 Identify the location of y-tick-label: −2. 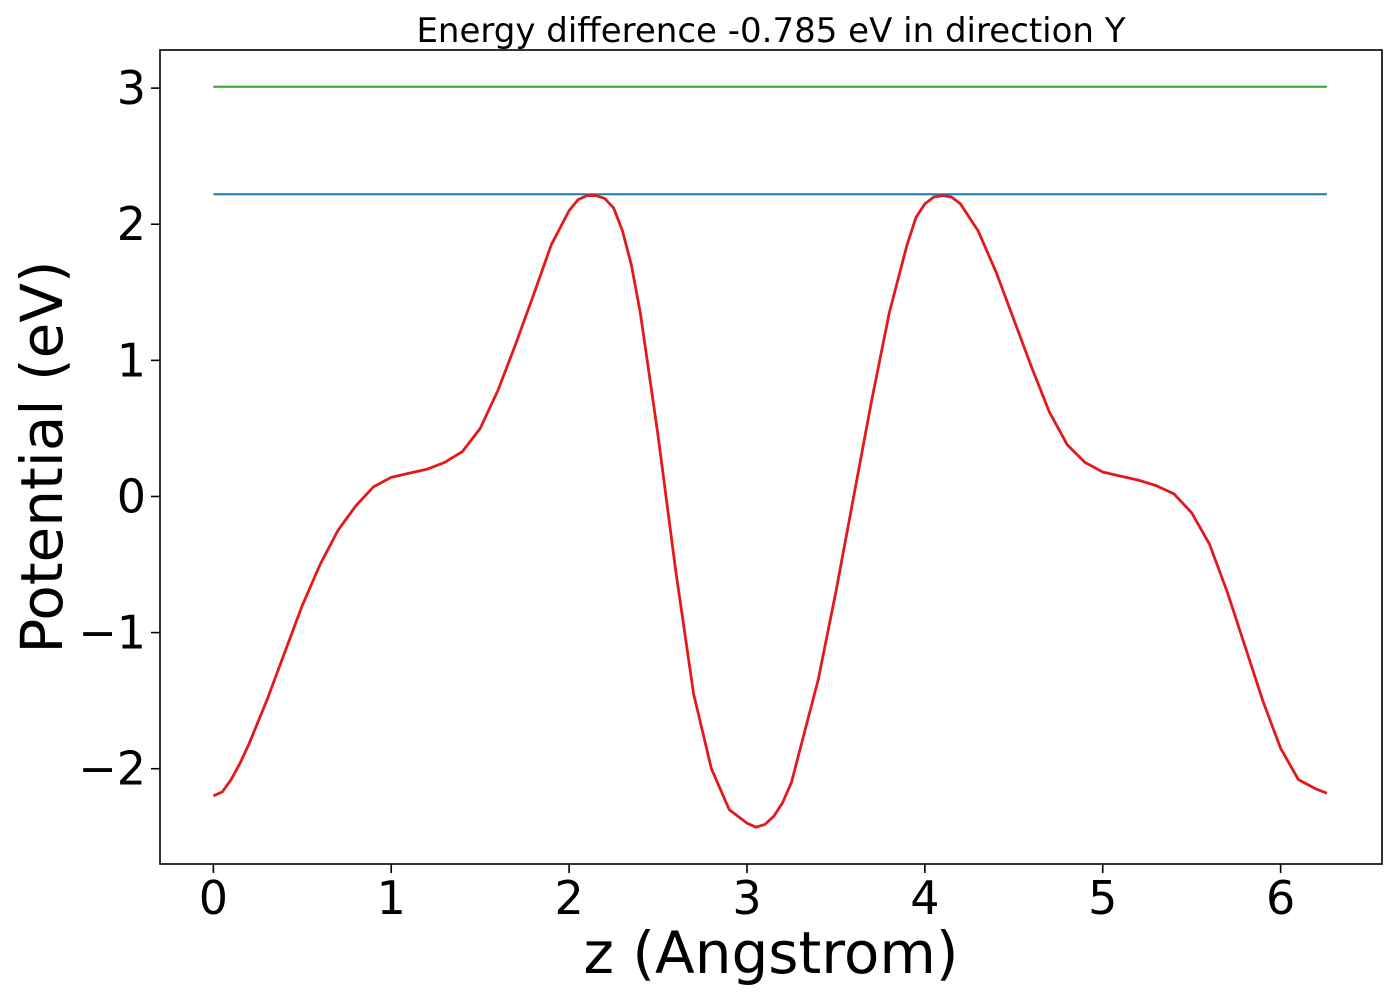
(112, 769).